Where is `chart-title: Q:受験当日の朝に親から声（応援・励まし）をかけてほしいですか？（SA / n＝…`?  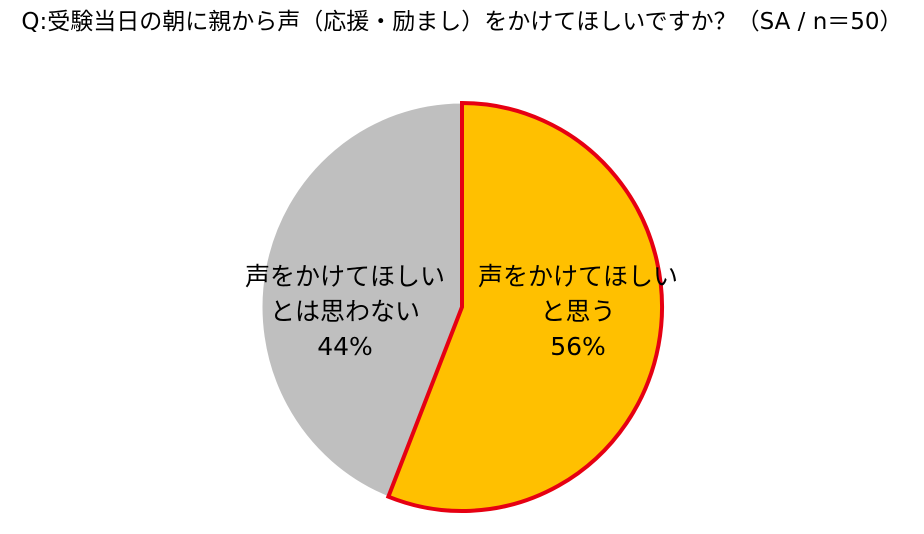 chart-title: Q:受験当日の朝に親から声（応援・励まし）をかけてほしいですか？（SA / n＝… is located at coordinates (462, 22).